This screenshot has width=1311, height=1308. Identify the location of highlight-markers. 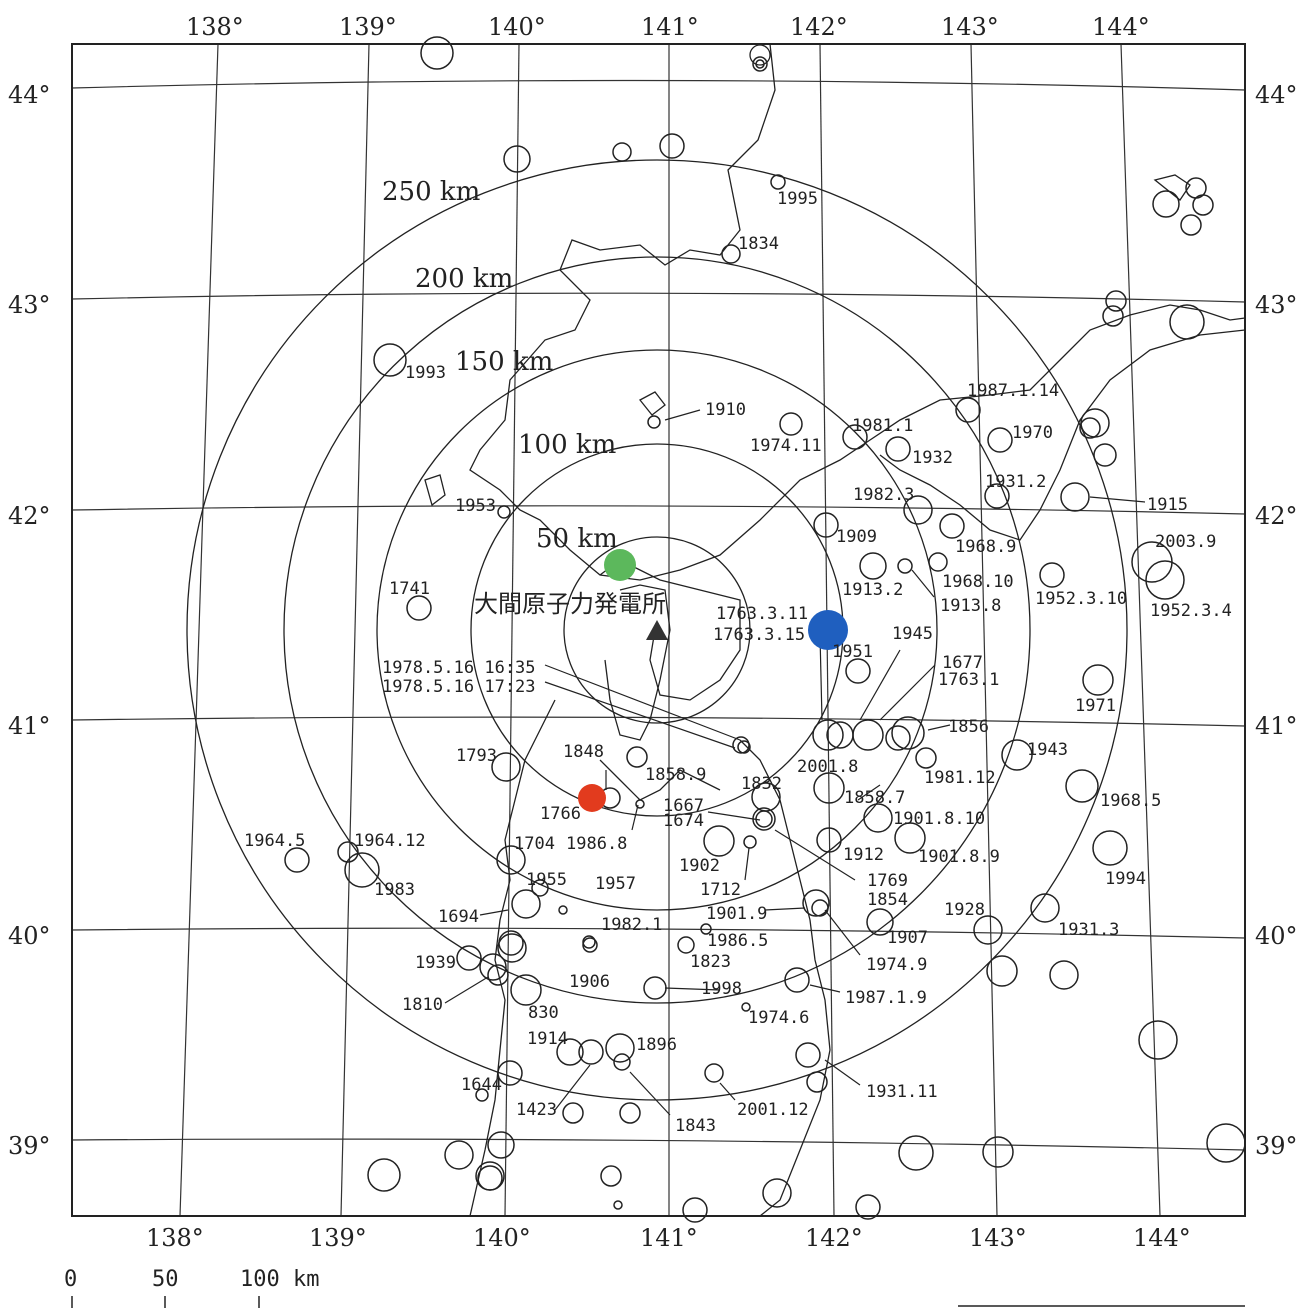
(713, 680).